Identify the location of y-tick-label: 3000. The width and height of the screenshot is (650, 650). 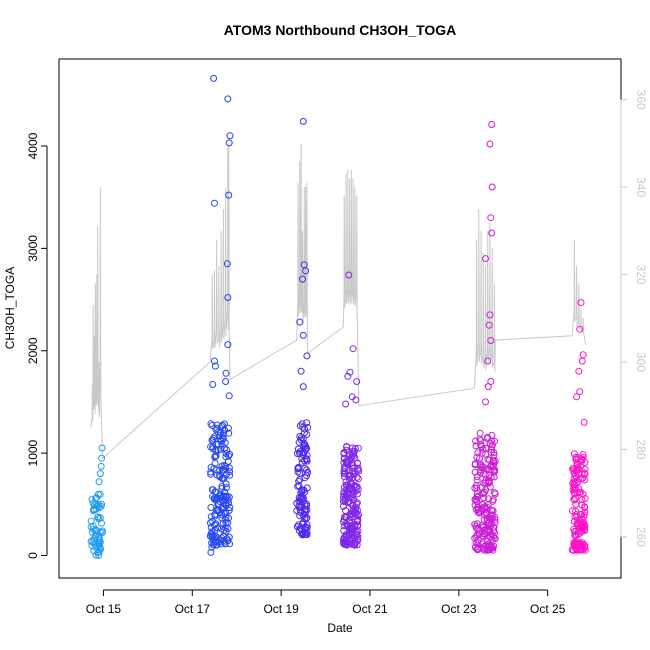
(33, 248).